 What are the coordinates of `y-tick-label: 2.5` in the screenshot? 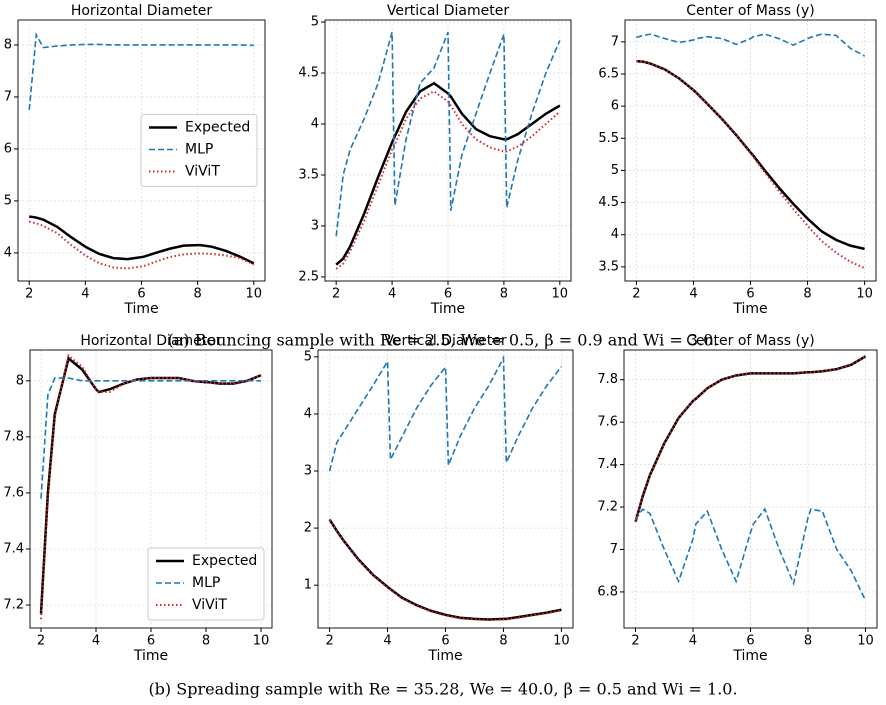 It's located at (308, 276).